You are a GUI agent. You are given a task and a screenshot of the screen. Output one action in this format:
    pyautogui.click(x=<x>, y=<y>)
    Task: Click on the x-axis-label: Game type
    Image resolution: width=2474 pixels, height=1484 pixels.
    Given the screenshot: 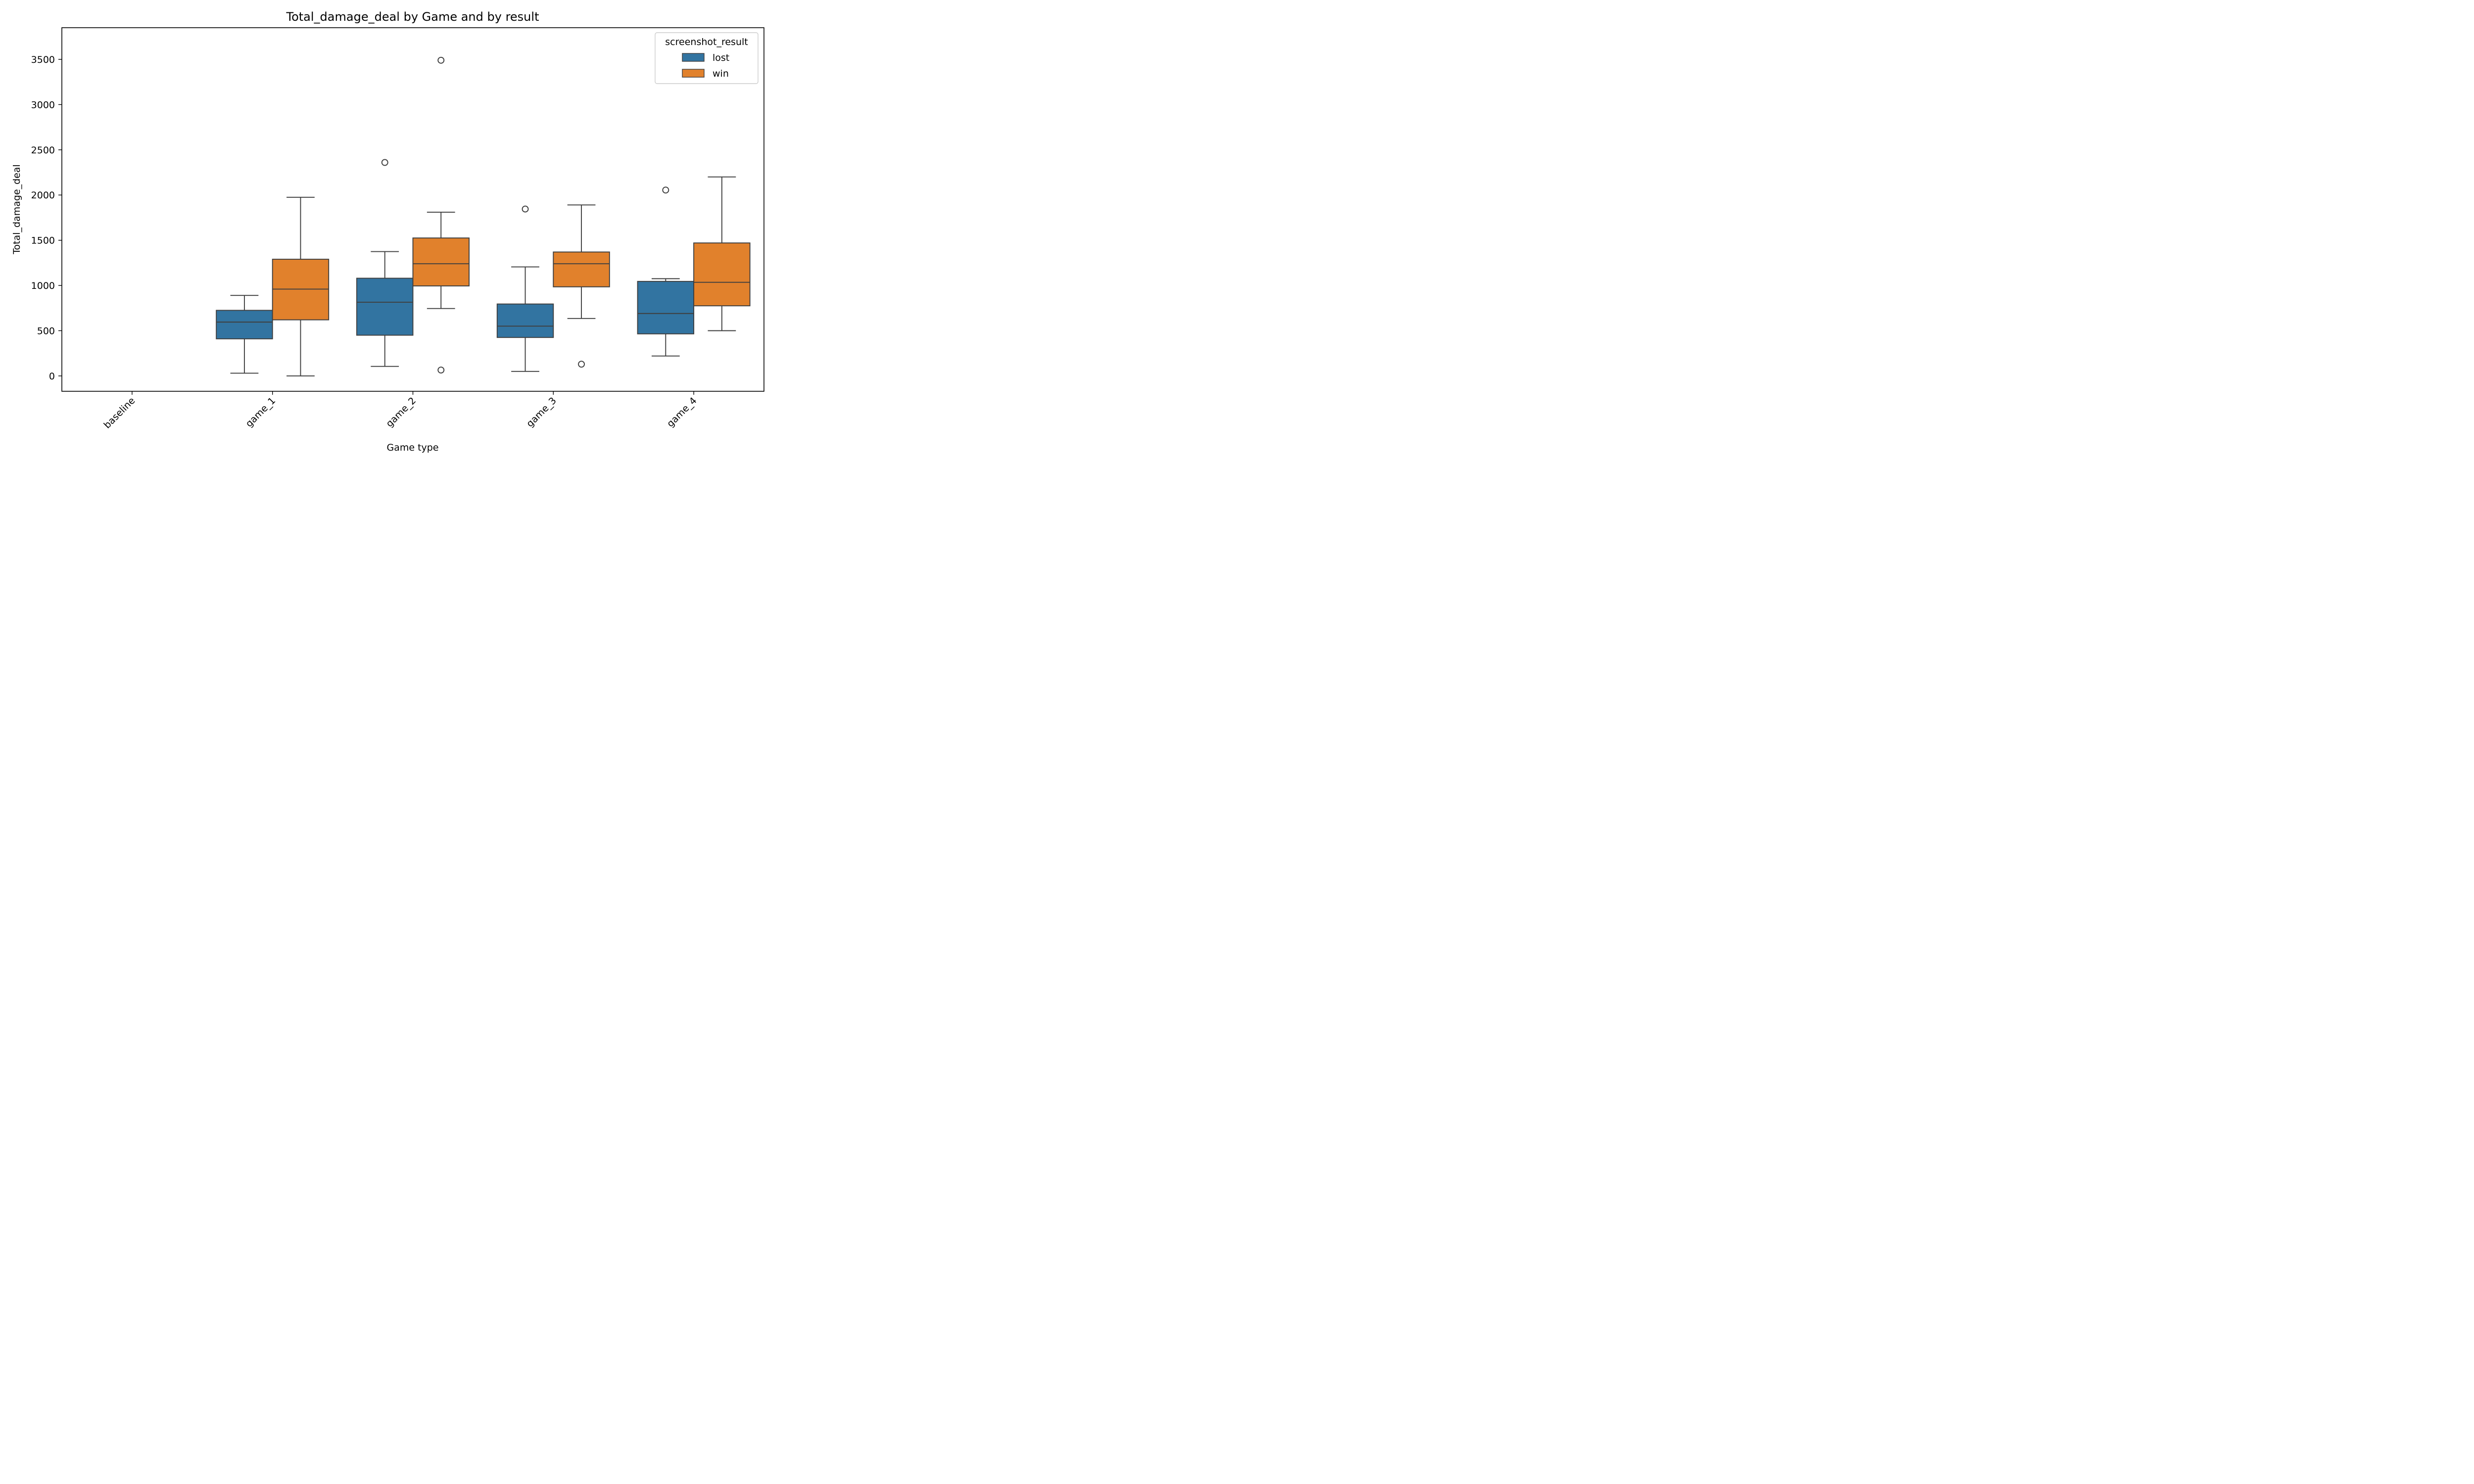 What is the action you would take?
    pyautogui.click(x=412, y=447)
    